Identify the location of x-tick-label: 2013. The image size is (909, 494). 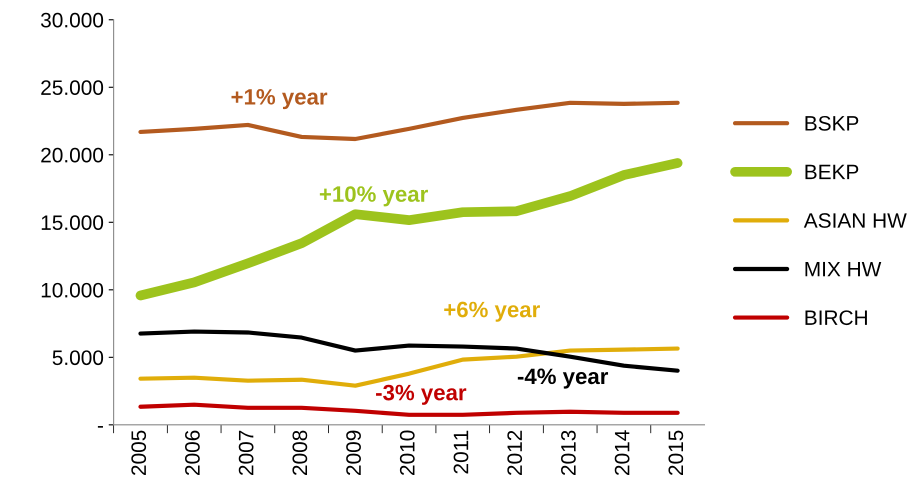
(568, 452).